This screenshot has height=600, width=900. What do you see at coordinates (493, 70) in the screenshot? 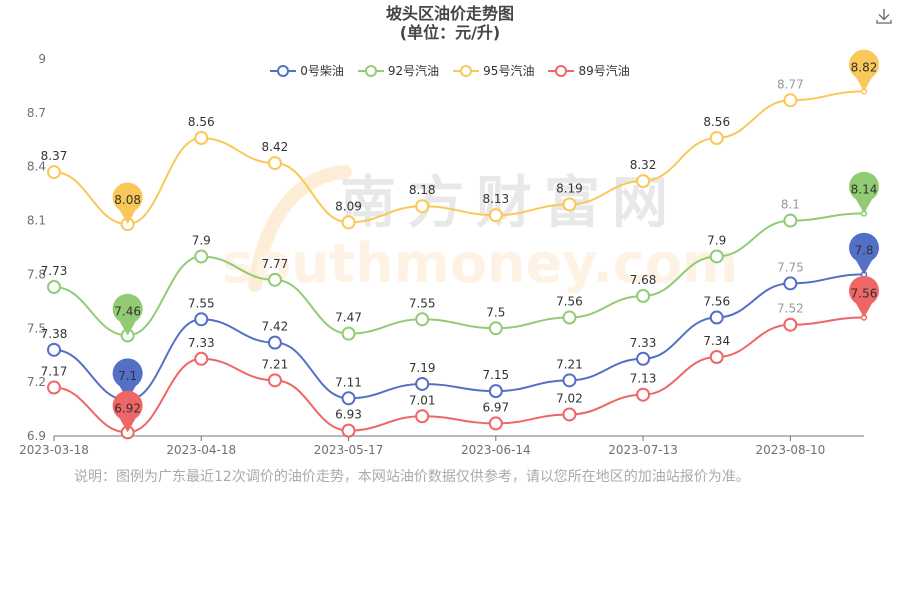
I see `legend-item-2: 95号汽油` at bounding box center [493, 70].